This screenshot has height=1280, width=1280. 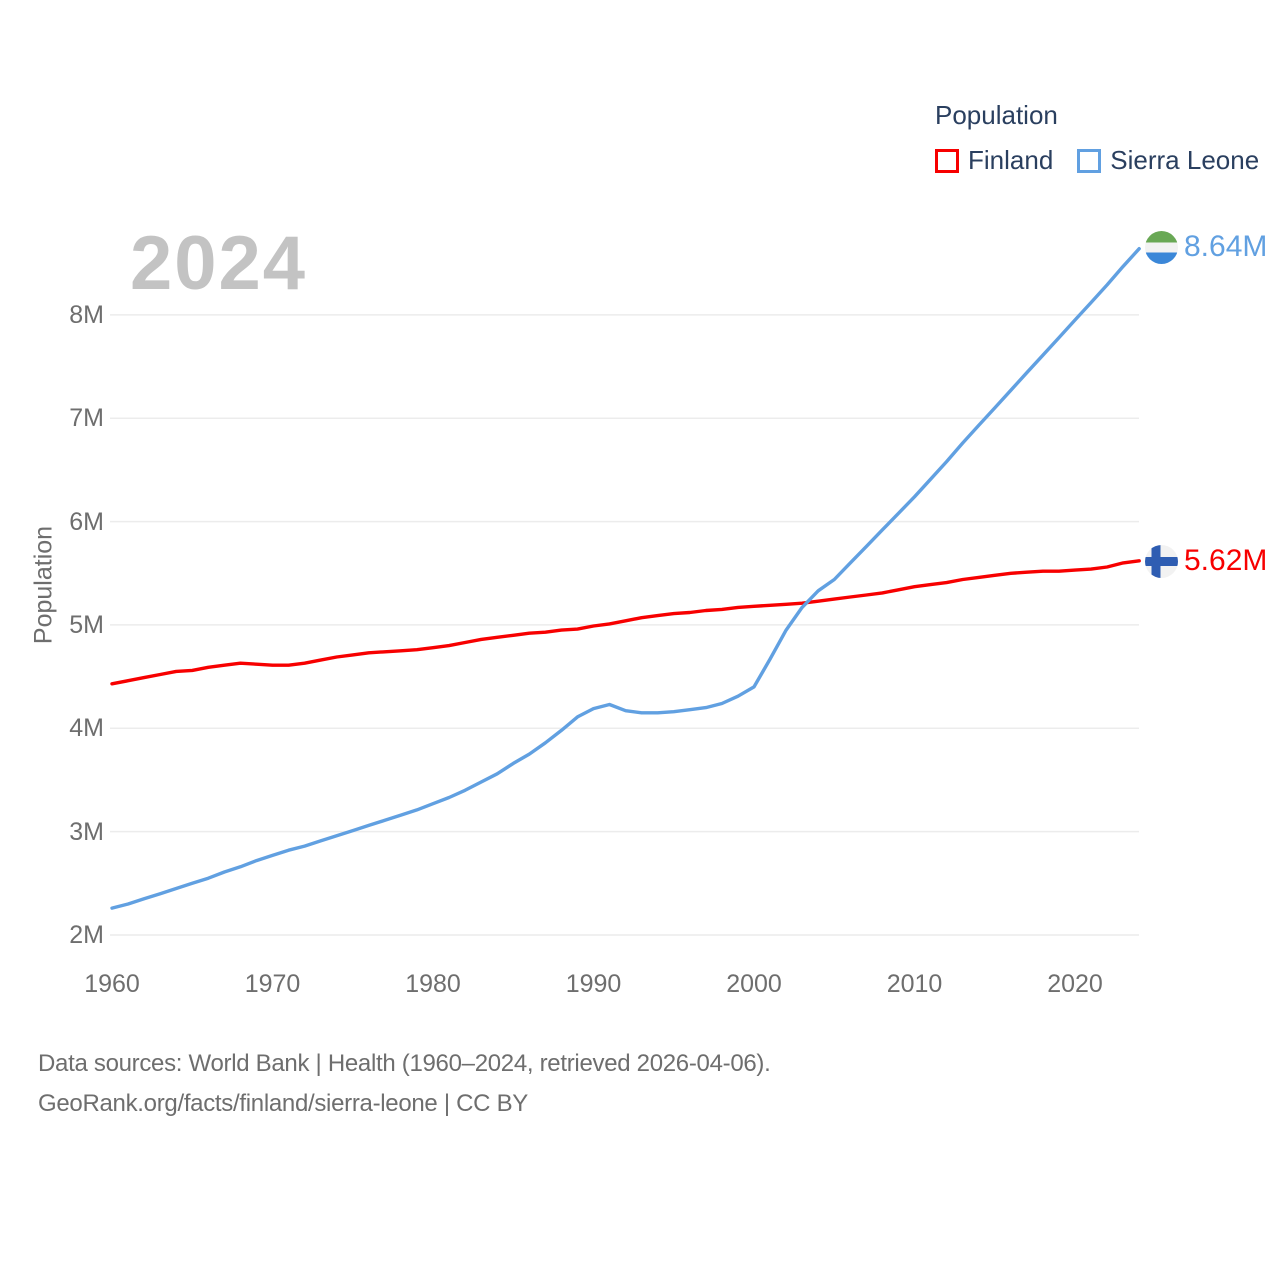 I want to click on x-tick-label: 2020, so click(x=1075, y=984).